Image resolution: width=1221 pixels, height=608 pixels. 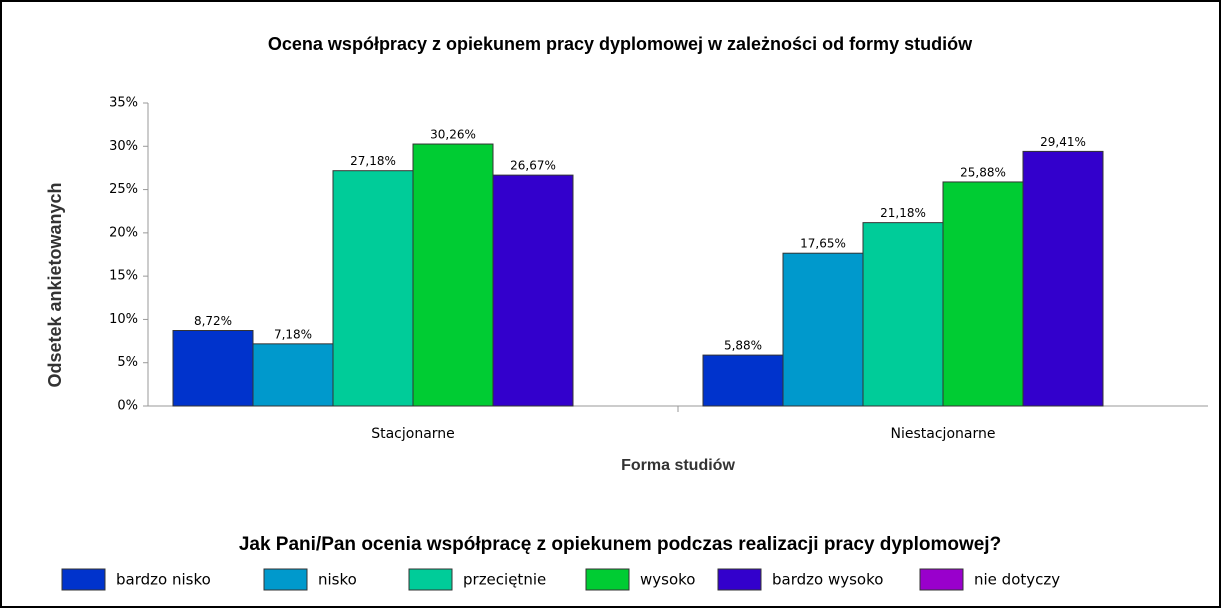 What do you see at coordinates (123, 189) in the screenshot?
I see `y-tick-label: 25%` at bounding box center [123, 189].